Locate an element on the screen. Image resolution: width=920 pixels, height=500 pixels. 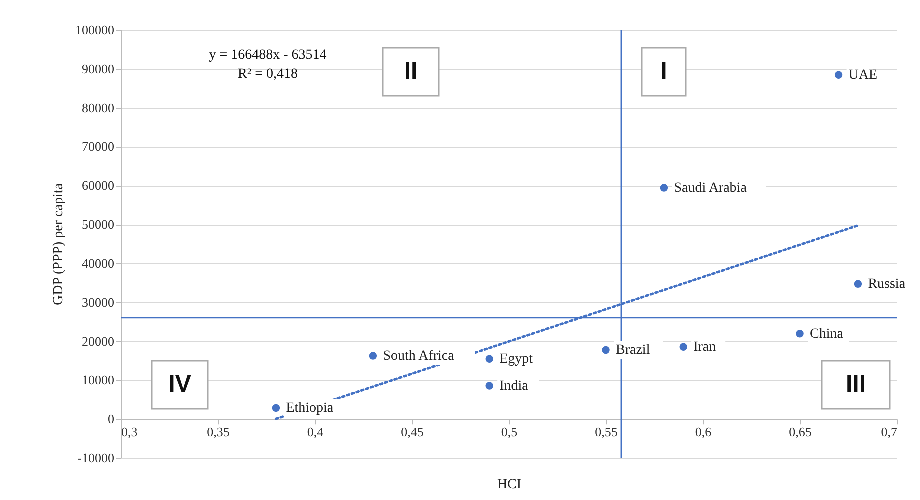
series-label: India is located at coordinates (515, 386).